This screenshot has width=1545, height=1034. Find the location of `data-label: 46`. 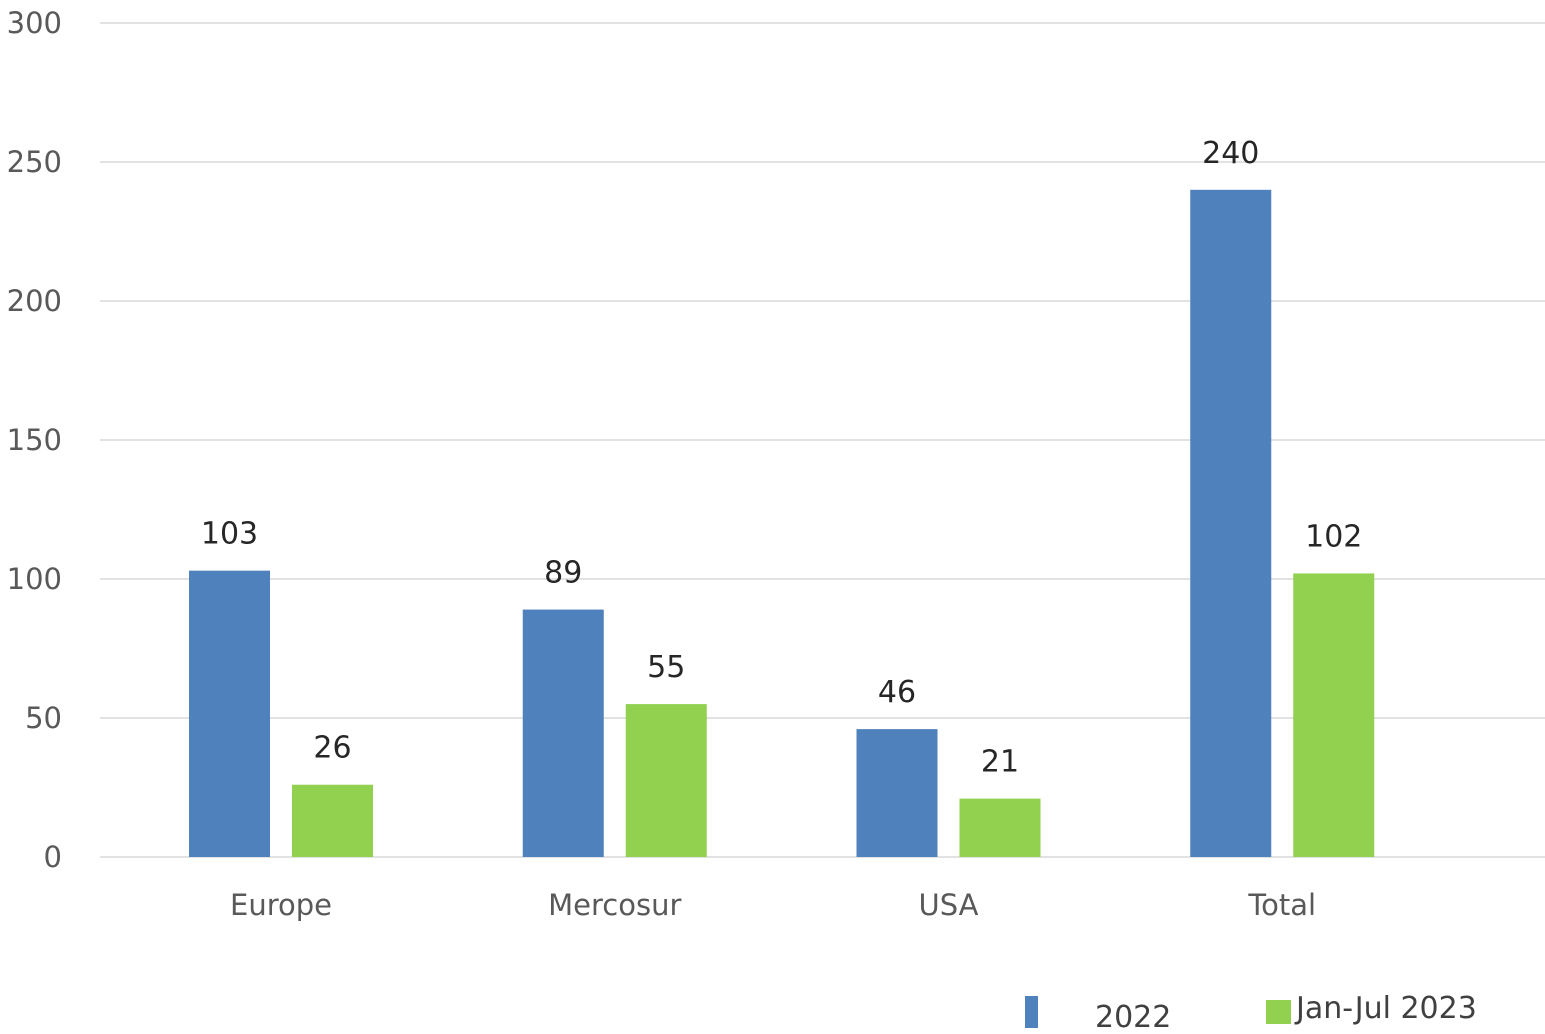

data-label: 46 is located at coordinates (897, 692).